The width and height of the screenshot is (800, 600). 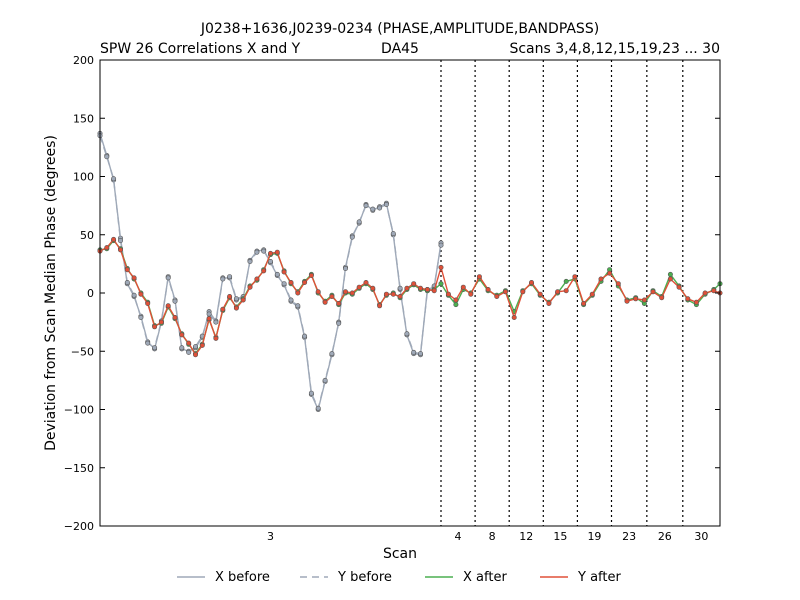 I want to click on x-tick-label: 4, so click(x=458, y=536).